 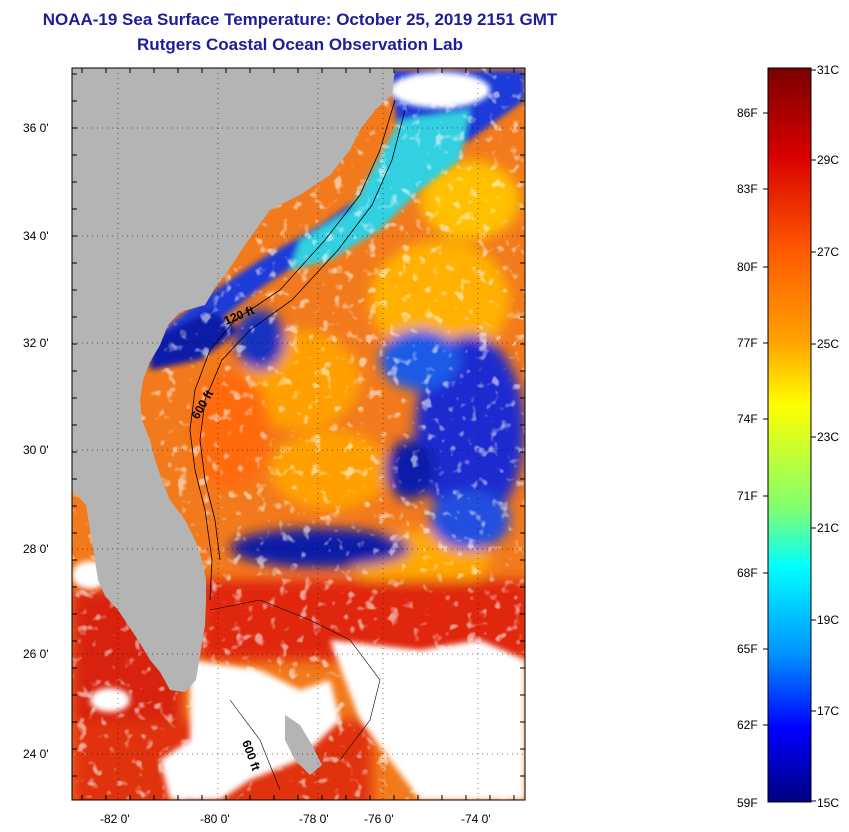 I want to click on longitude-labels: -82 0' -80 0' -78 0' -76 0' -74 0', so click(x=295, y=819).